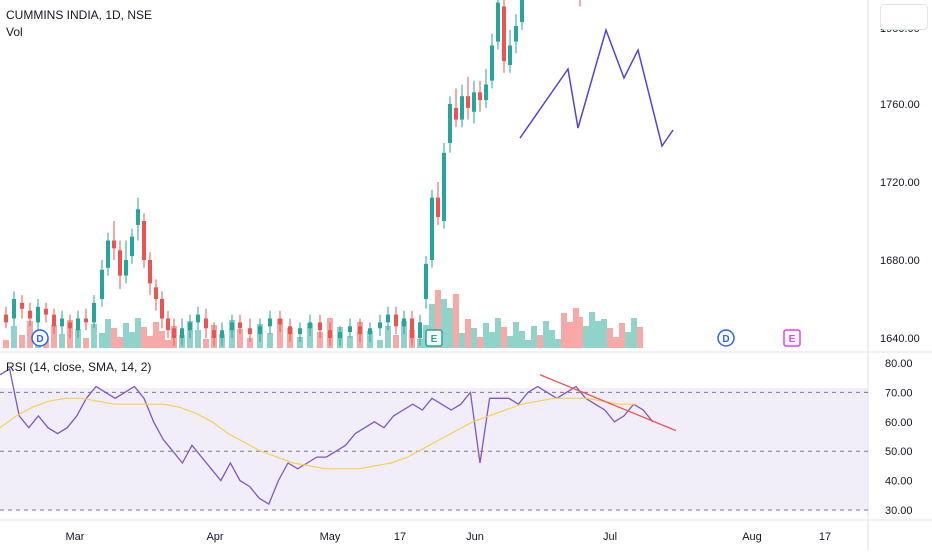 This screenshot has width=932, height=555. Describe the element at coordinates (610, 537) in the screenshot. I see `time-label: Jul` at that location.